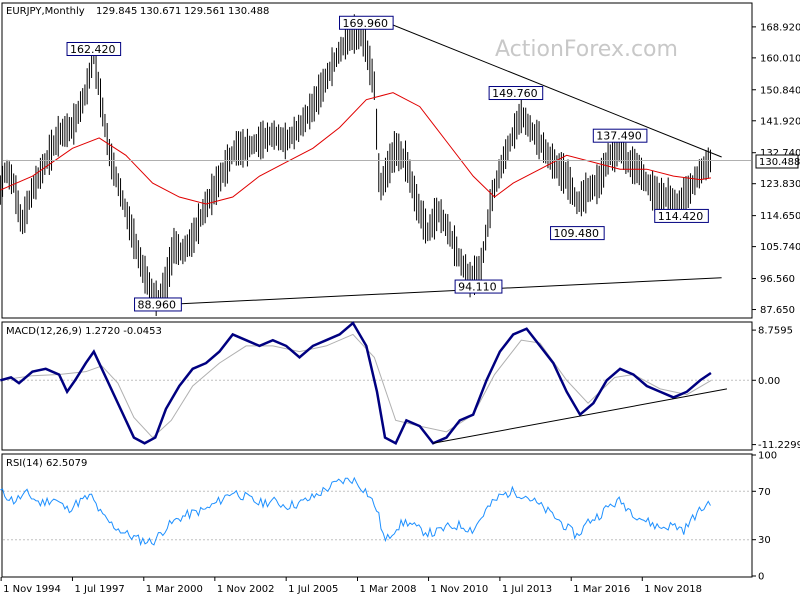 The height and width of the screenshot is (600, 800). What do you see at coordinates (32, 589) in the screenshot?
I see `date-tick-label: 1 Nov 1994` at bounding box center [32, 589].